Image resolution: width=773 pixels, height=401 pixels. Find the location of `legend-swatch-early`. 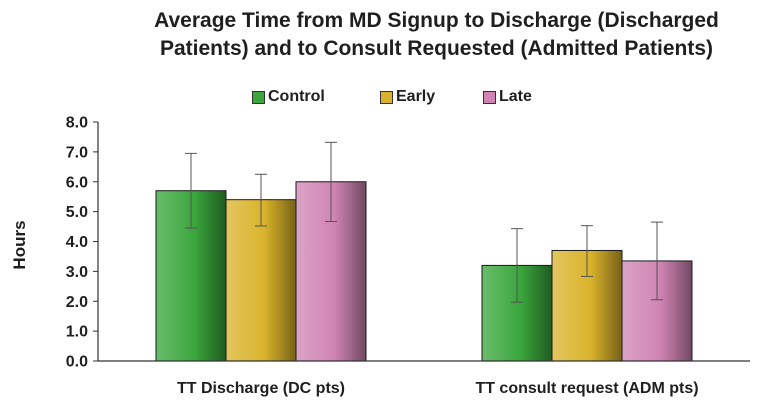

legend-swatch-early is located at coordinates (386, 97).